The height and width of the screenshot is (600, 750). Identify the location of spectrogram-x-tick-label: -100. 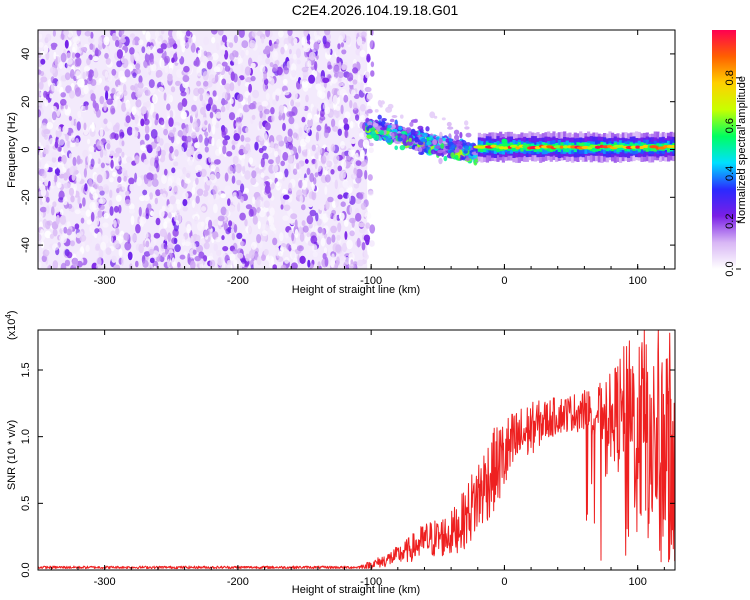
(371, 281).